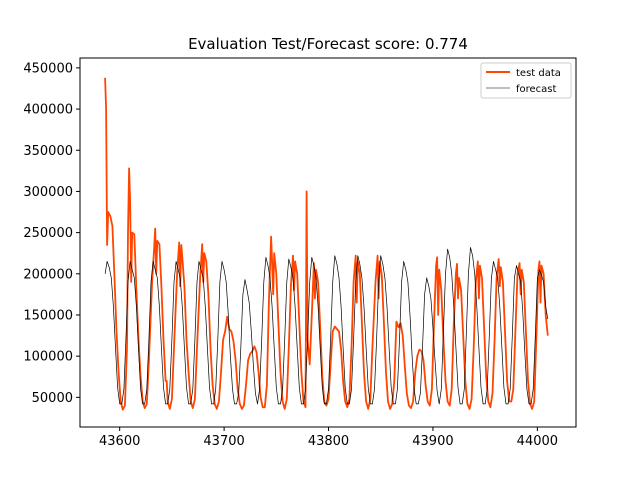 Image resolution: width=640 pixels, height=480 pixels. What do you see at coordinates (52, 398) in the screenshot?
I see `y-tick-label: 50000` at bounding box center [52, 398].